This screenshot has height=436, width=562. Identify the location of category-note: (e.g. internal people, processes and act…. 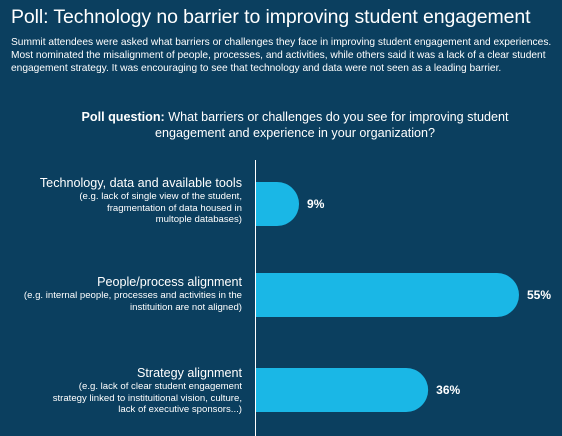
(132, 301).